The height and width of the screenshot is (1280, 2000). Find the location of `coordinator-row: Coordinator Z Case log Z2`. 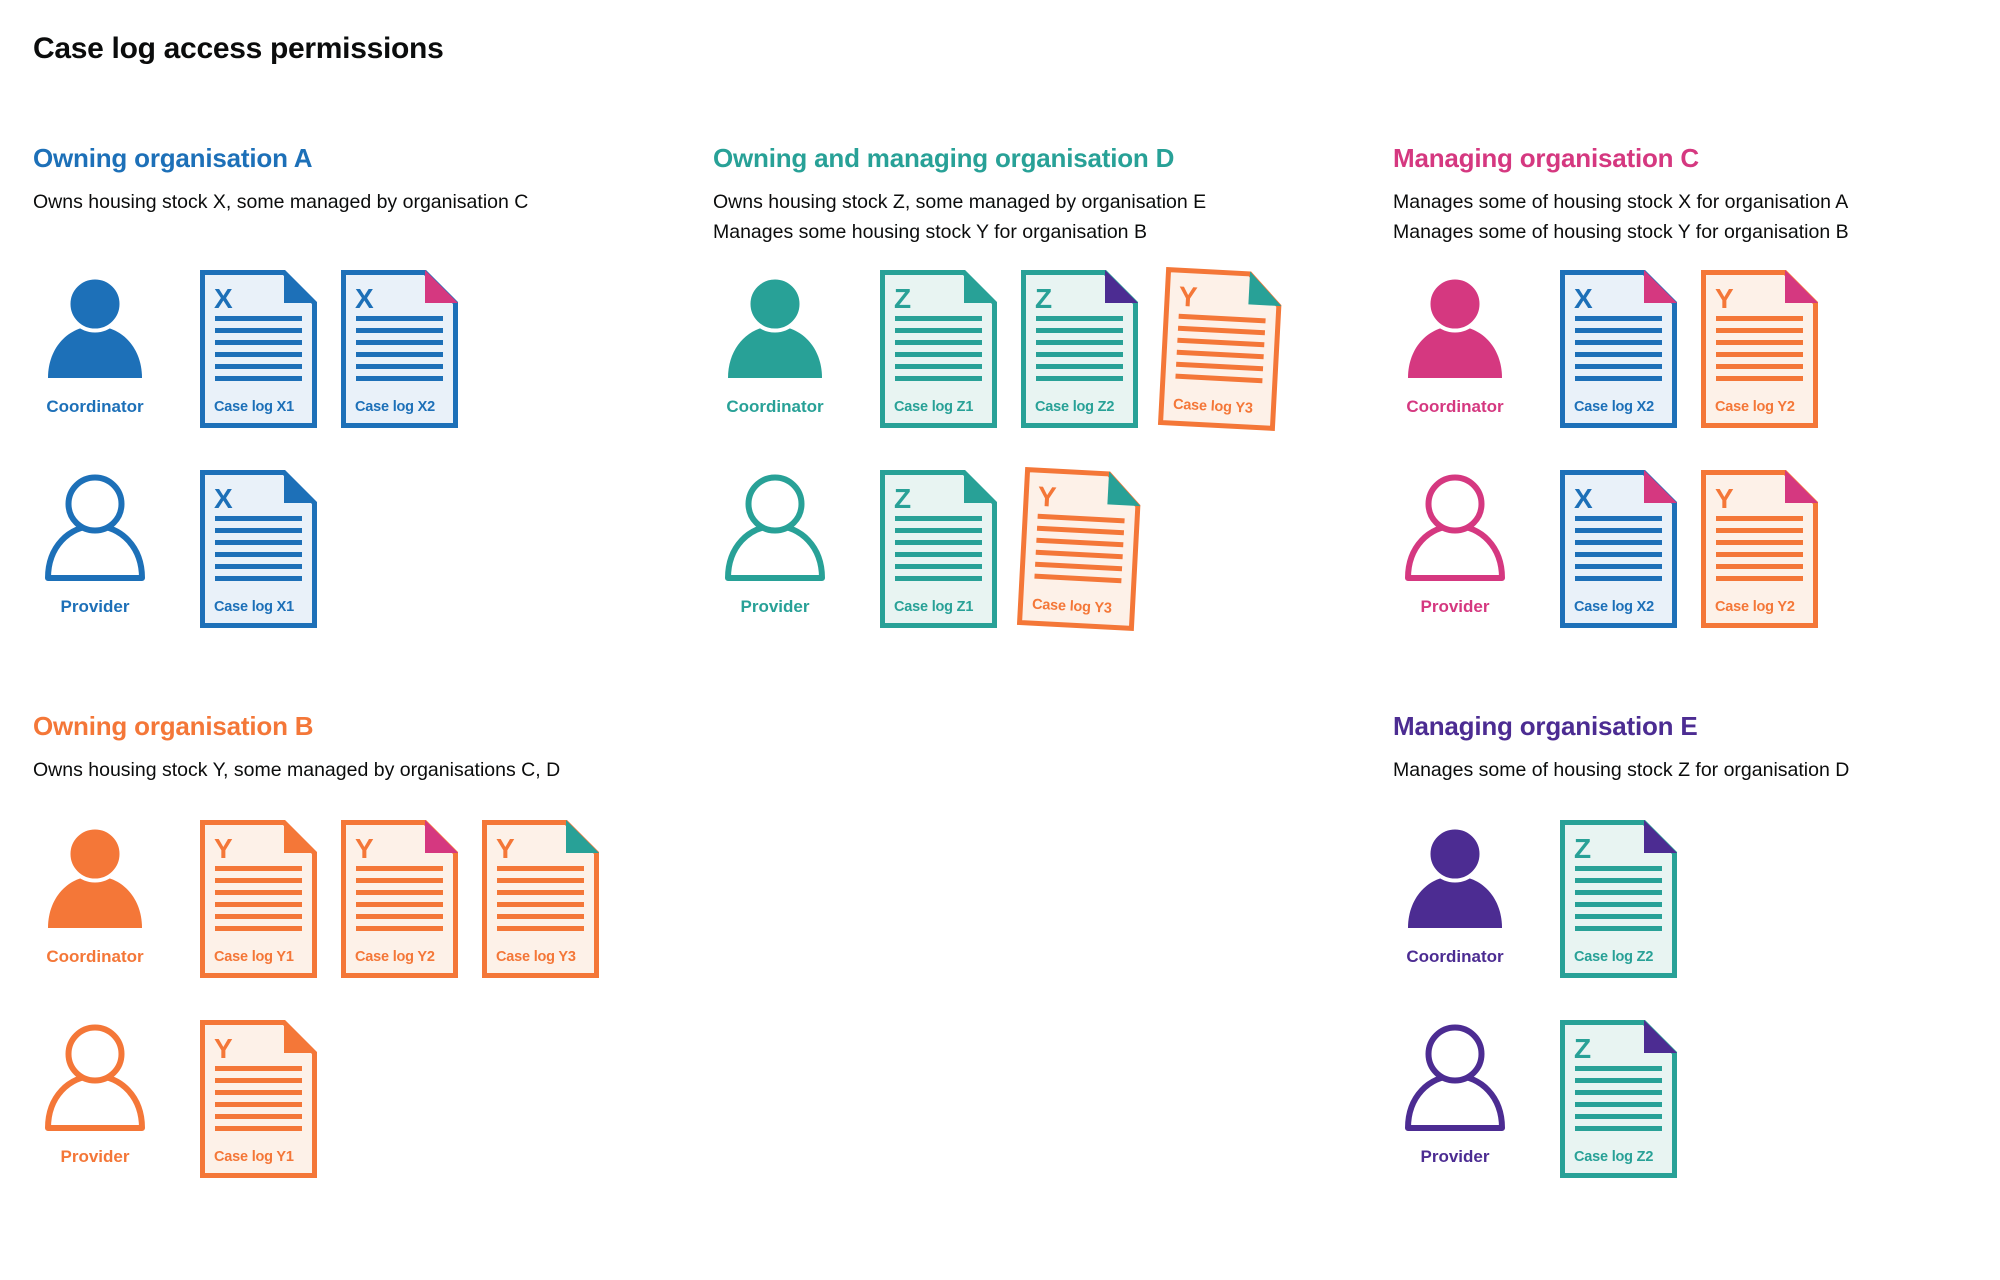

coordinator-row: Coordinator Z Case log Z2 is located at coordinates (1535, 899).